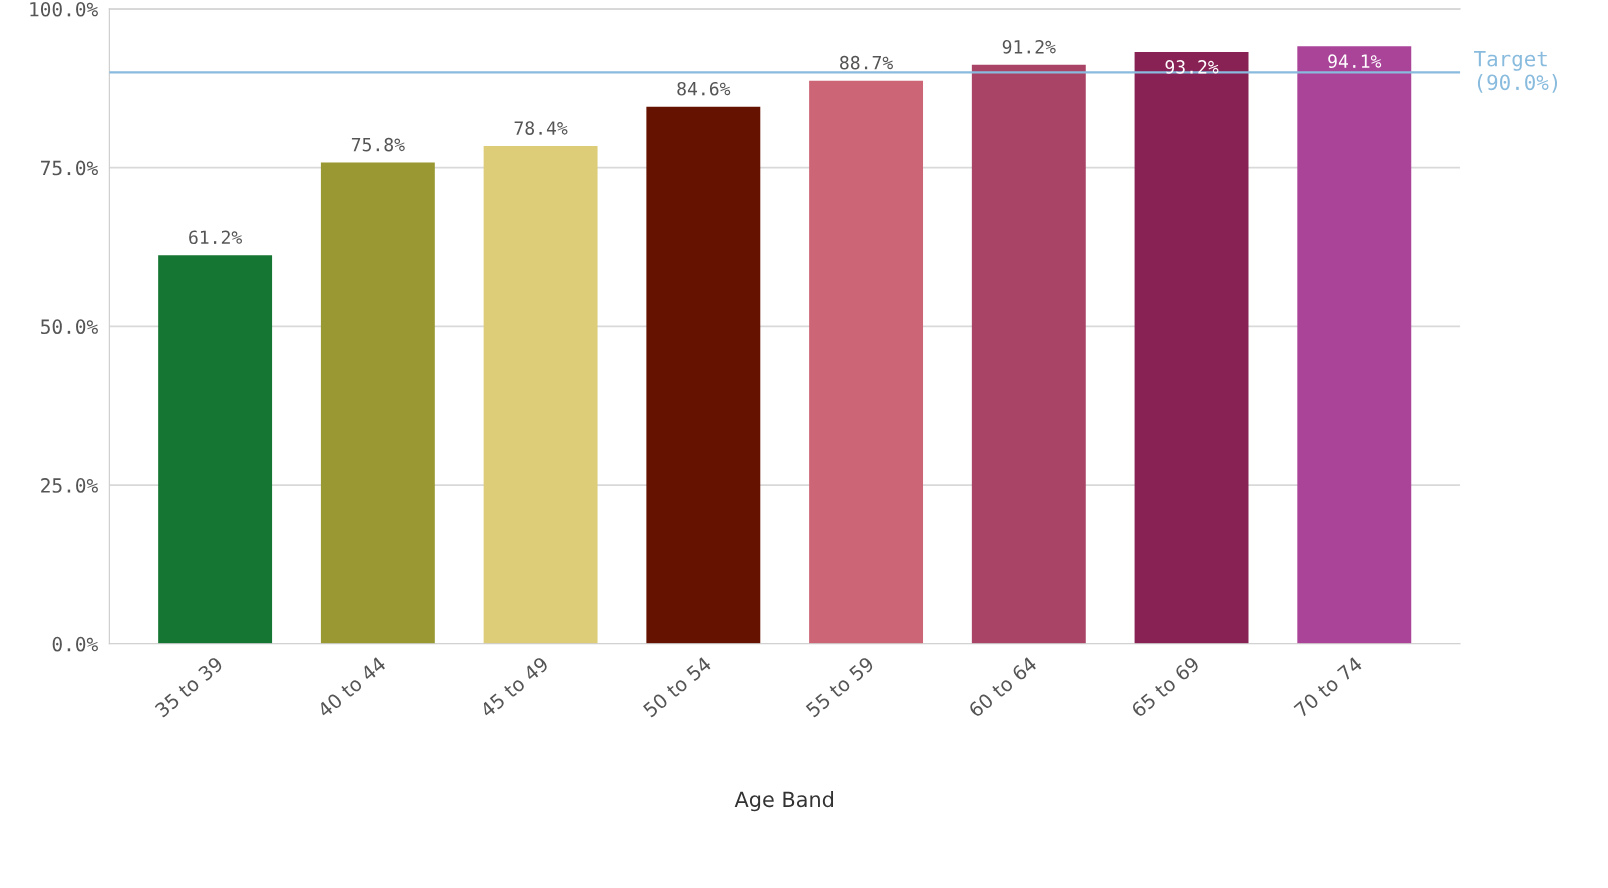 The image size is (1608, 888). I want to click on x-tick-label: 65 to 69, so click(1165, 687).